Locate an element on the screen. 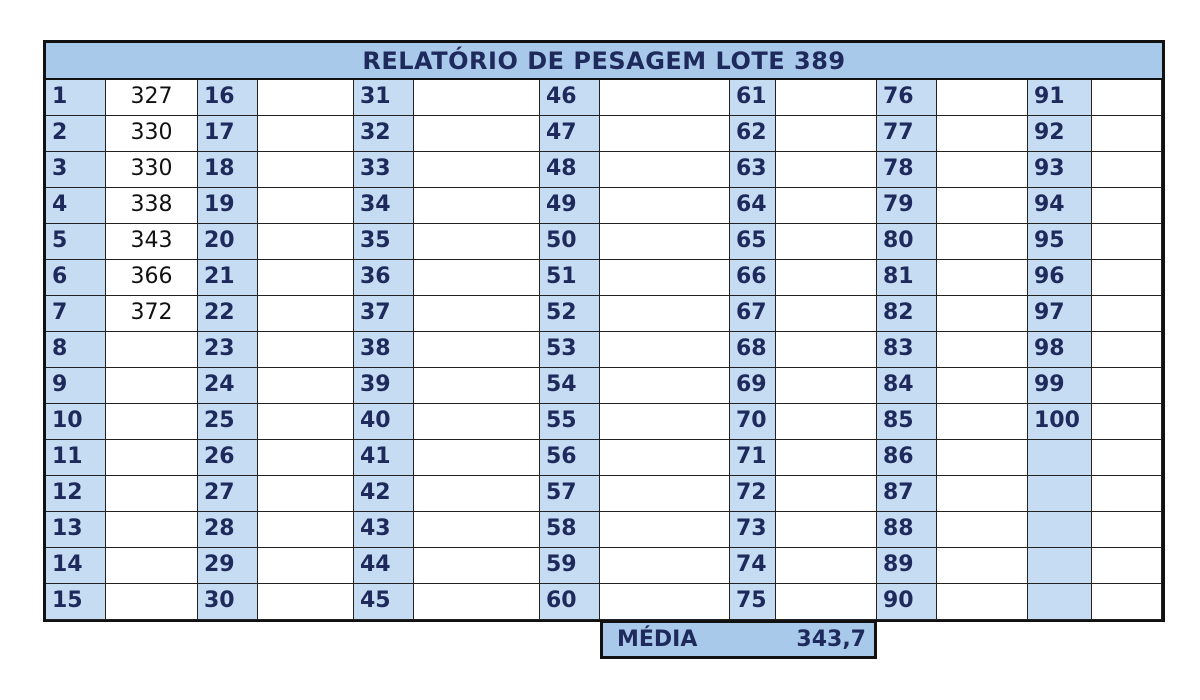 The image size is (1200, 700). sample-number-cell: 12 is located at coordinates (76, 494).